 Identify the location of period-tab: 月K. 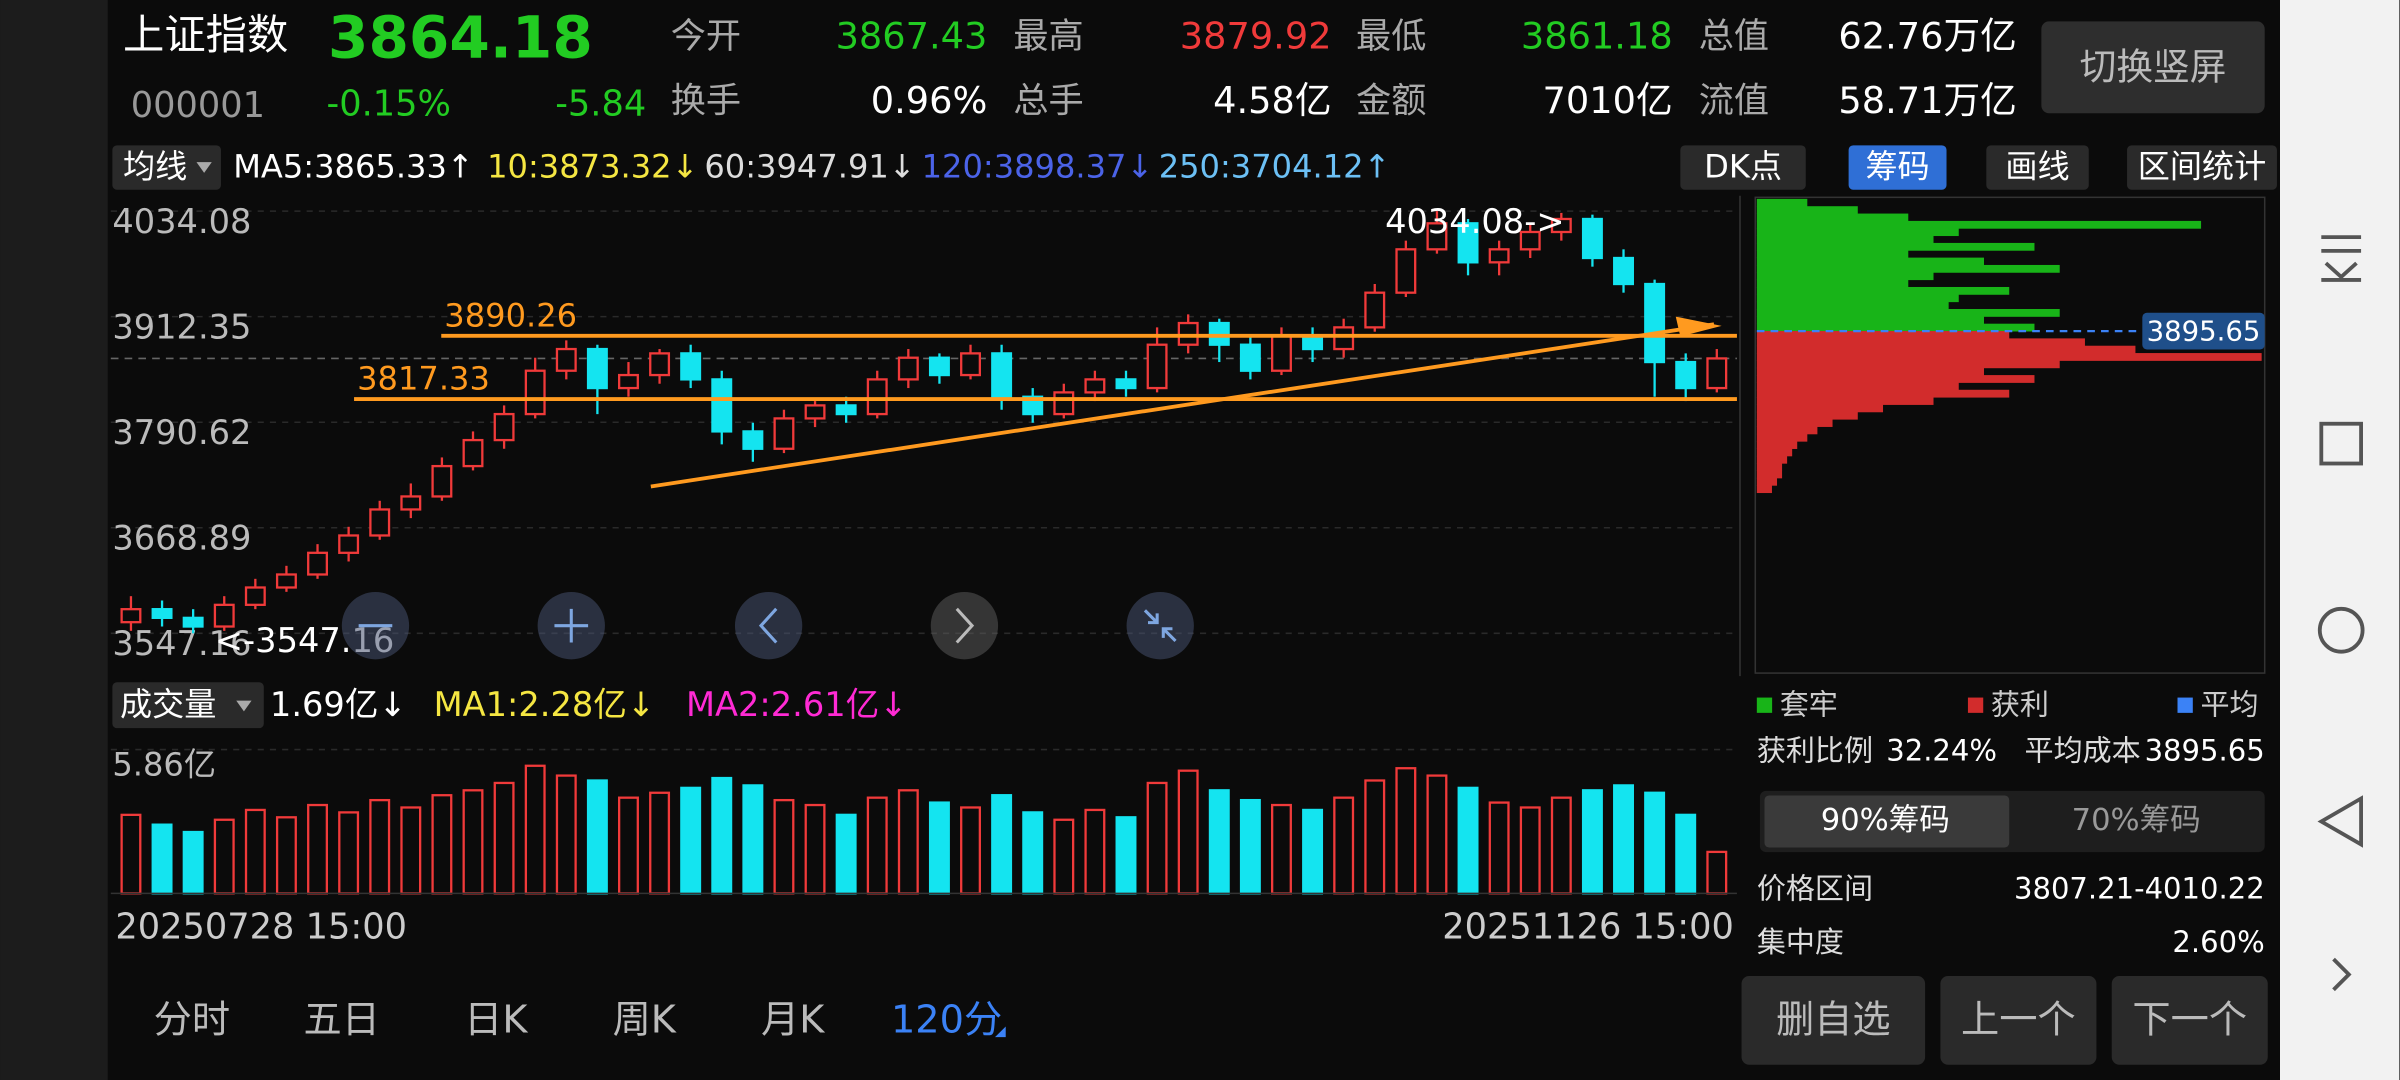
(793, 1020).